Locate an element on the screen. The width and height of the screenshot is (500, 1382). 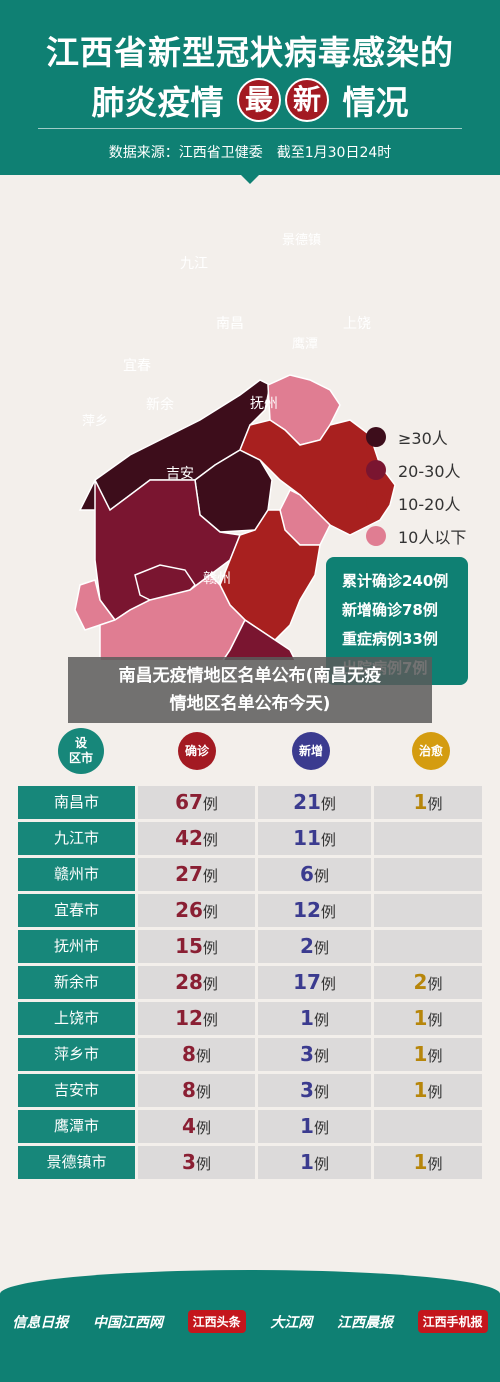
city-name-cell-value: 新余市 is located at coordinates (76, 982).